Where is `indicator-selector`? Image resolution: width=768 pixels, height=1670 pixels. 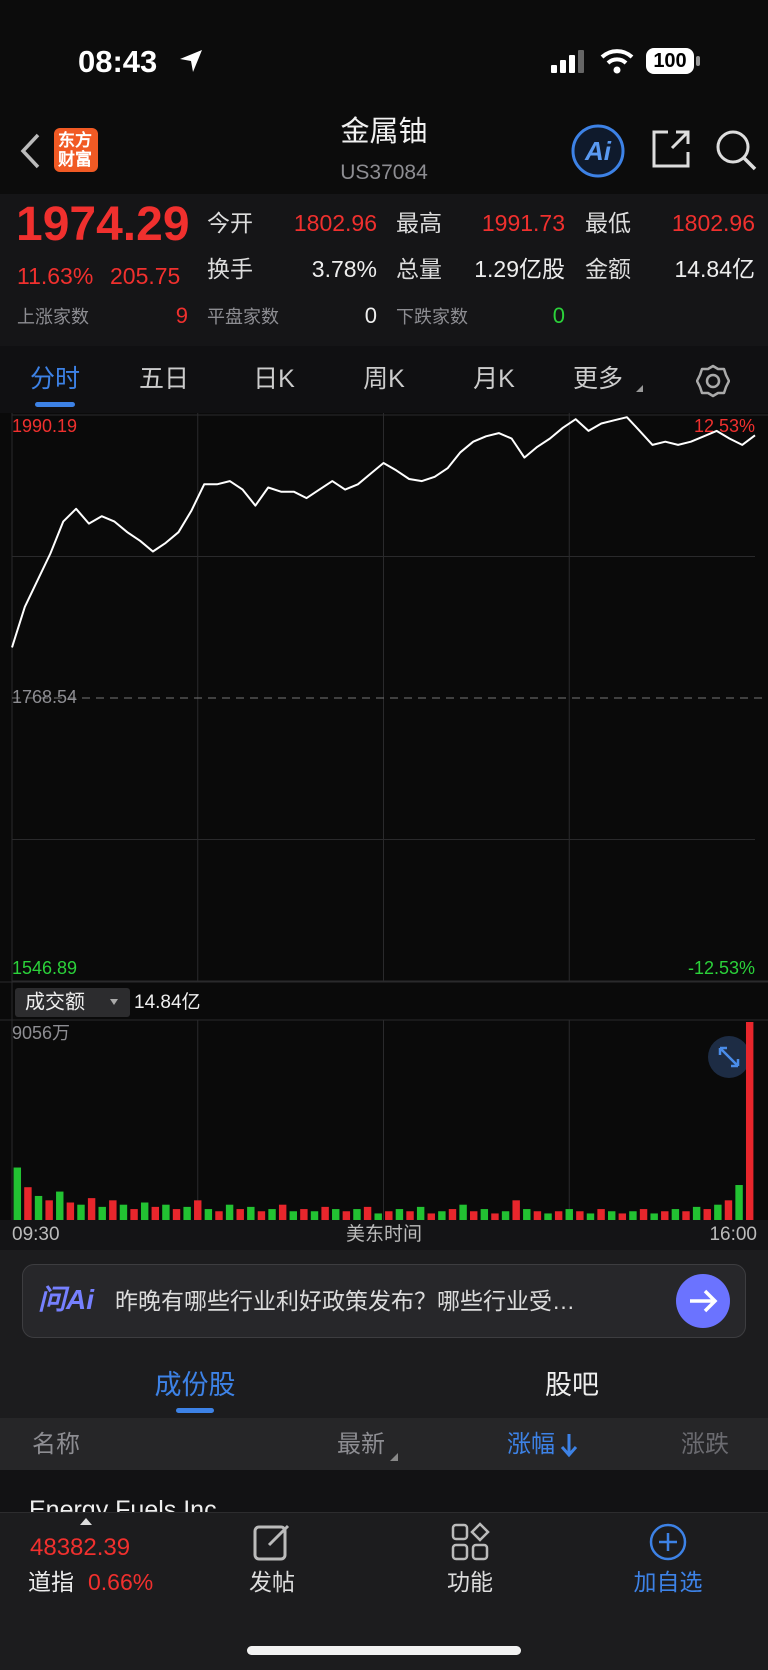 indicator-selector is located at coordinates (72, 1002).